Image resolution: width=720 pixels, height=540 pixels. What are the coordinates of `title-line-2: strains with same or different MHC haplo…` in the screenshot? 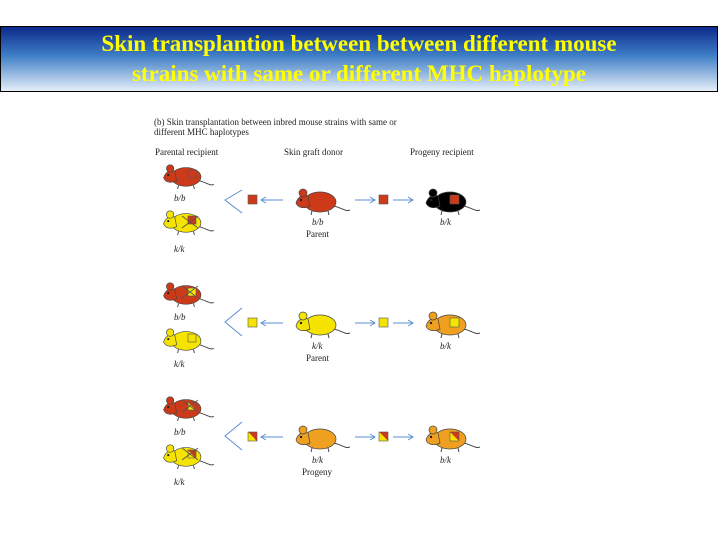 It's located at (358, 73).